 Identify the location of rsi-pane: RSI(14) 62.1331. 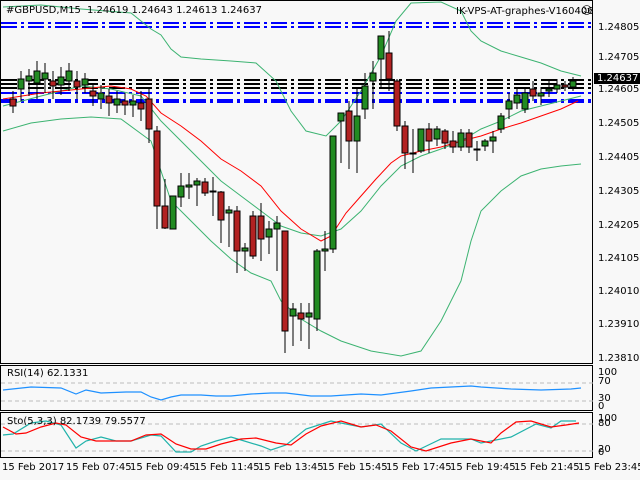
(297, 388).